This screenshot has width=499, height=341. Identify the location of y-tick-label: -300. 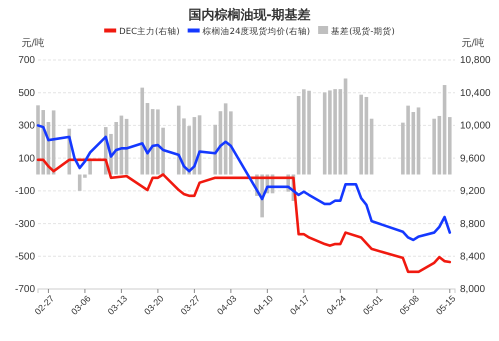
(25, 224).